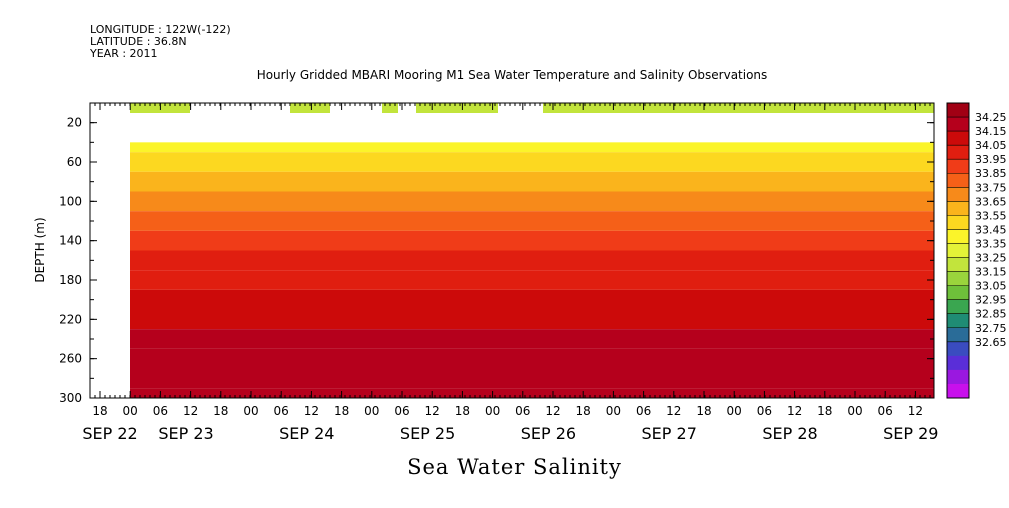  I want to click on x-day-label: SEP 27, so click(669, 433).